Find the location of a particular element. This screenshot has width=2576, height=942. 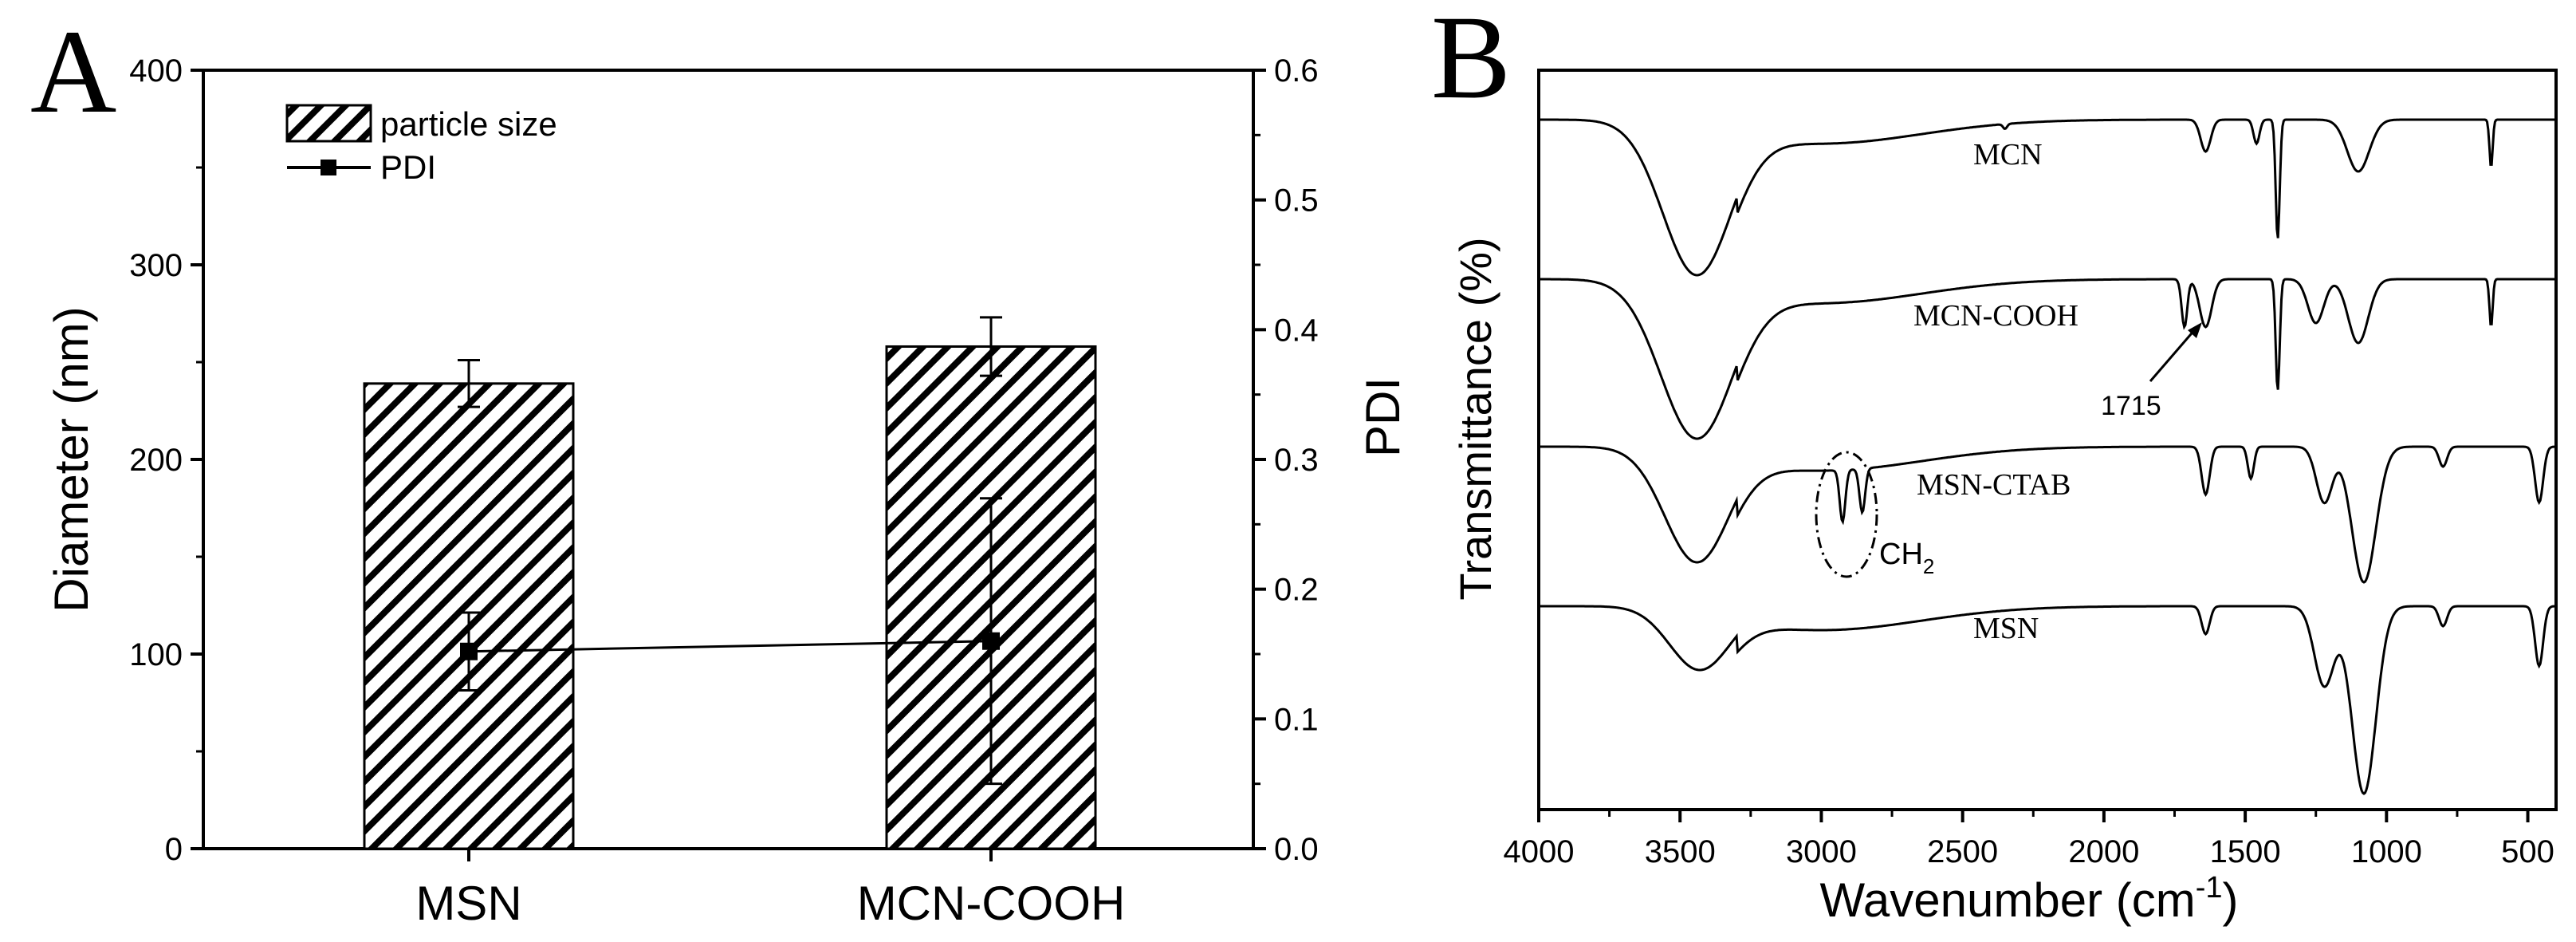

spectrum-mcn-cooh is located at coordinates (2047, 359).